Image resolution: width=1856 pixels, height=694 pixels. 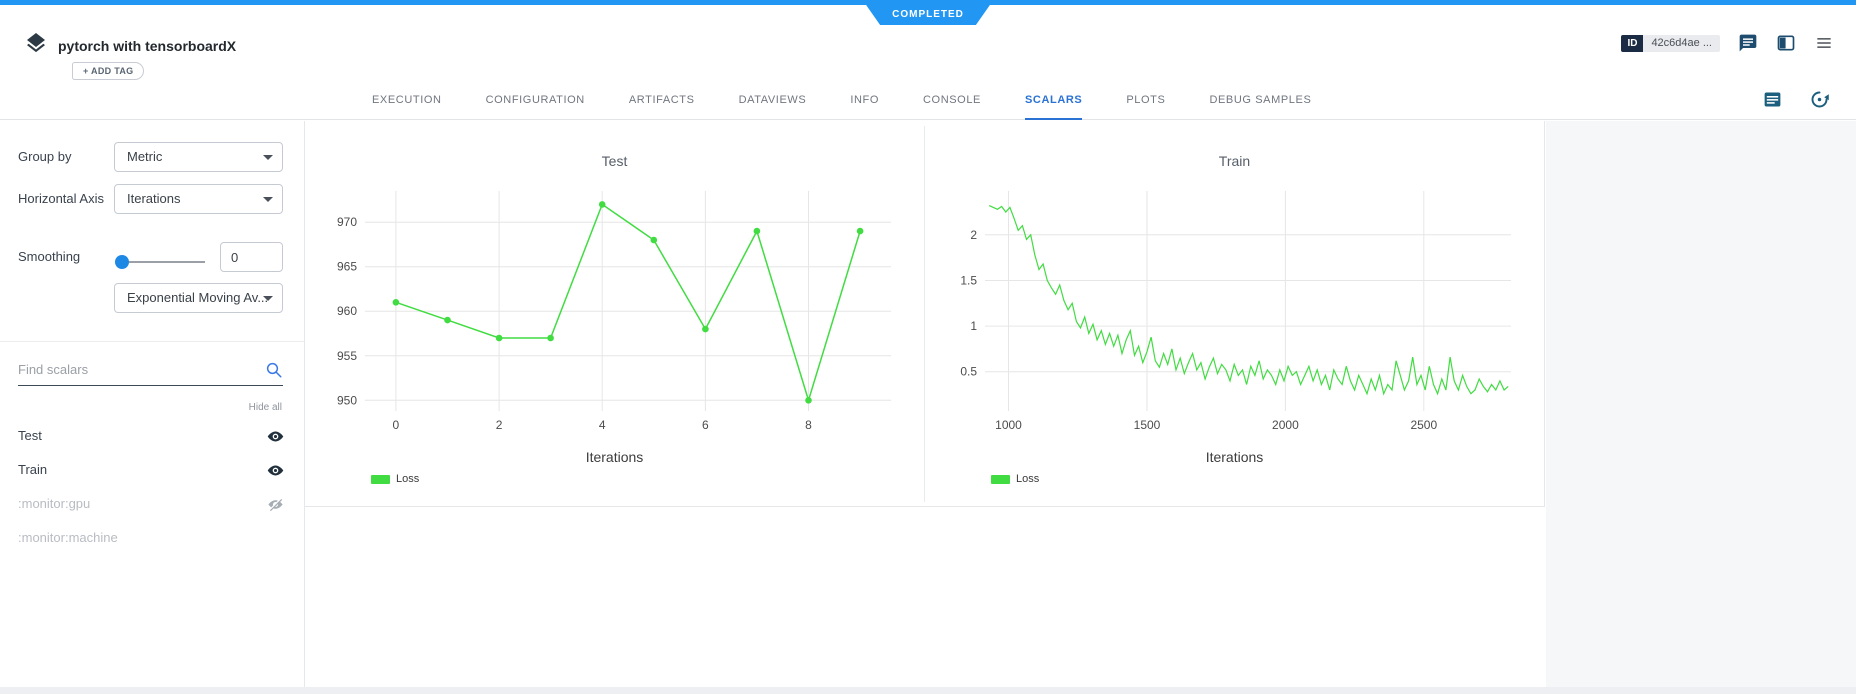 What do you see at coordinates (152, 504) in the screenshot?
I see `scalar-row-monitor-gpu: :monitor:gpu` at bounding box center [152, 504].